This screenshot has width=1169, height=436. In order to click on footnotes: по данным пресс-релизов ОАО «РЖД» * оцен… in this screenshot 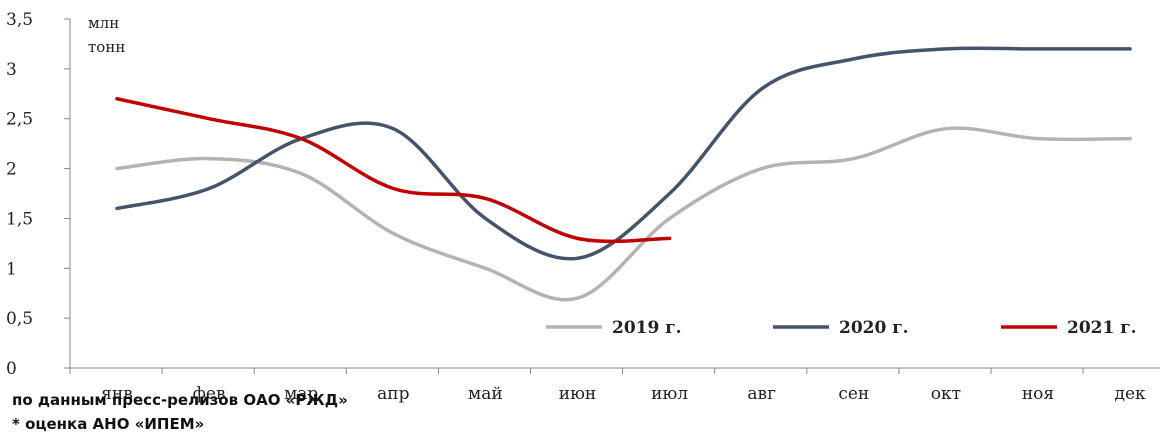, I will do `click(180, 412)`.